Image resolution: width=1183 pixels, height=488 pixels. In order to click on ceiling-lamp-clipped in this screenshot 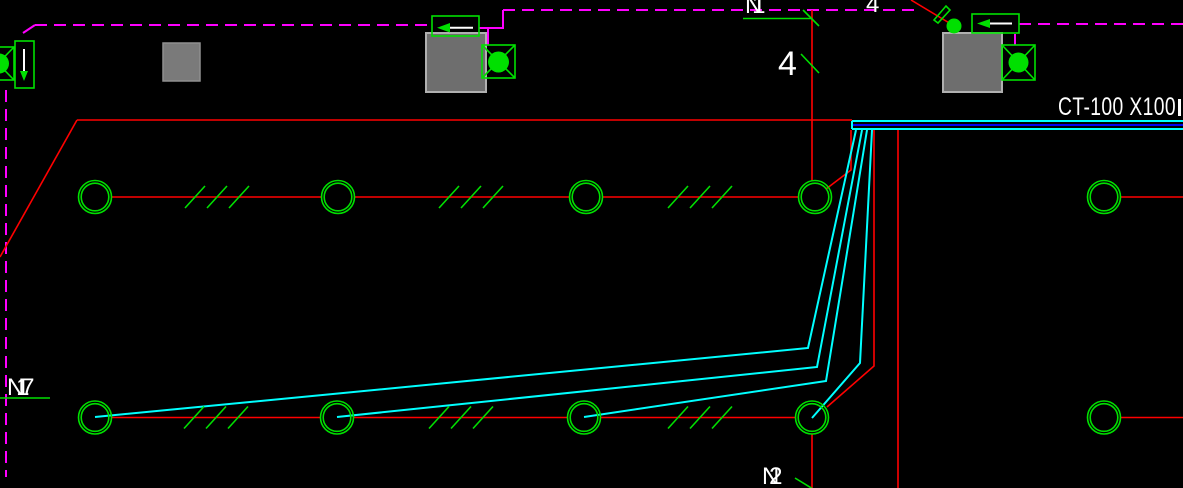, I will do `click(7, 63)`.